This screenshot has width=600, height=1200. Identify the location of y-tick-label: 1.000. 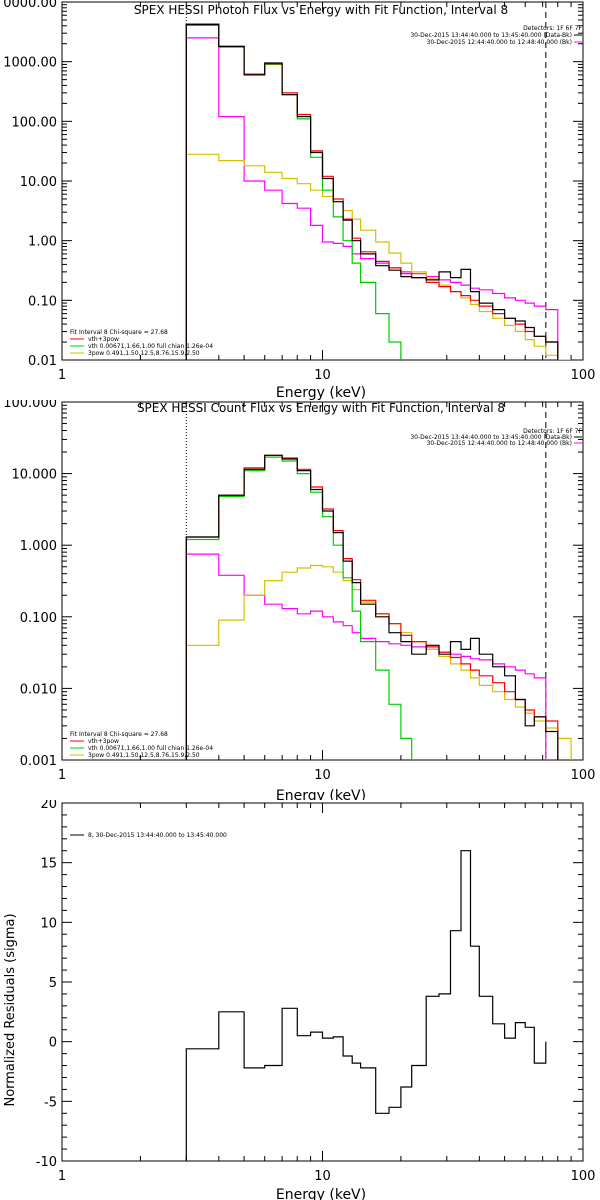
(38, 546).